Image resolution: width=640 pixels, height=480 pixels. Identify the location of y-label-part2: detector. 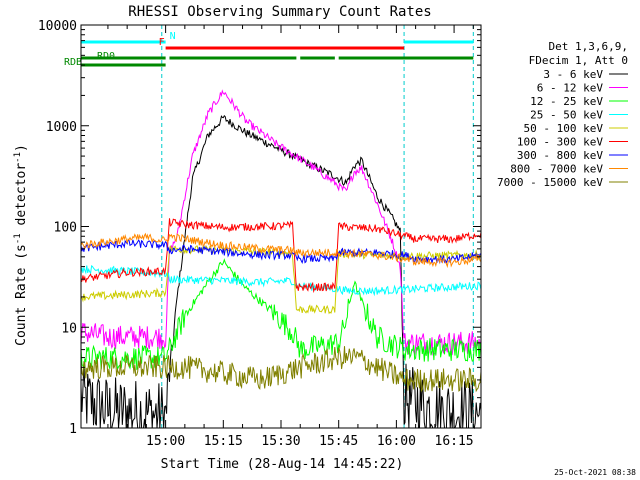
(21, 198).